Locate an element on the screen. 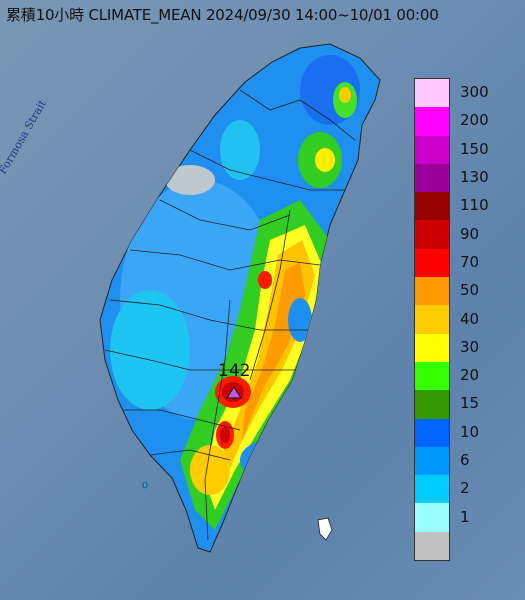 This screenshot has height=600, width=525. legend-label: 15 is located at coordinates (470, 403).